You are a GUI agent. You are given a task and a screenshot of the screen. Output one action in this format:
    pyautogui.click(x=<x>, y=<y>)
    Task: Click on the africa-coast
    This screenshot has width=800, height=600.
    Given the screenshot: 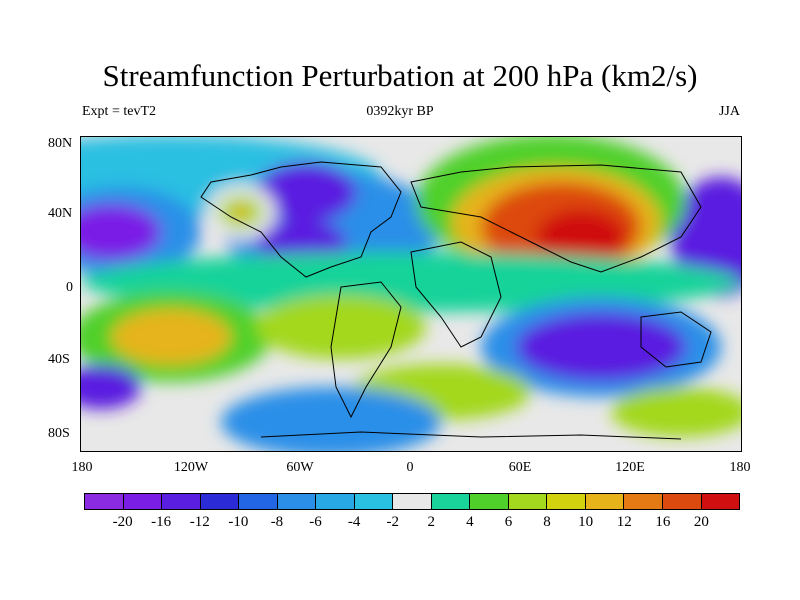 What is the action you would take?
    pyautogui.click(x=456, y=294)
    